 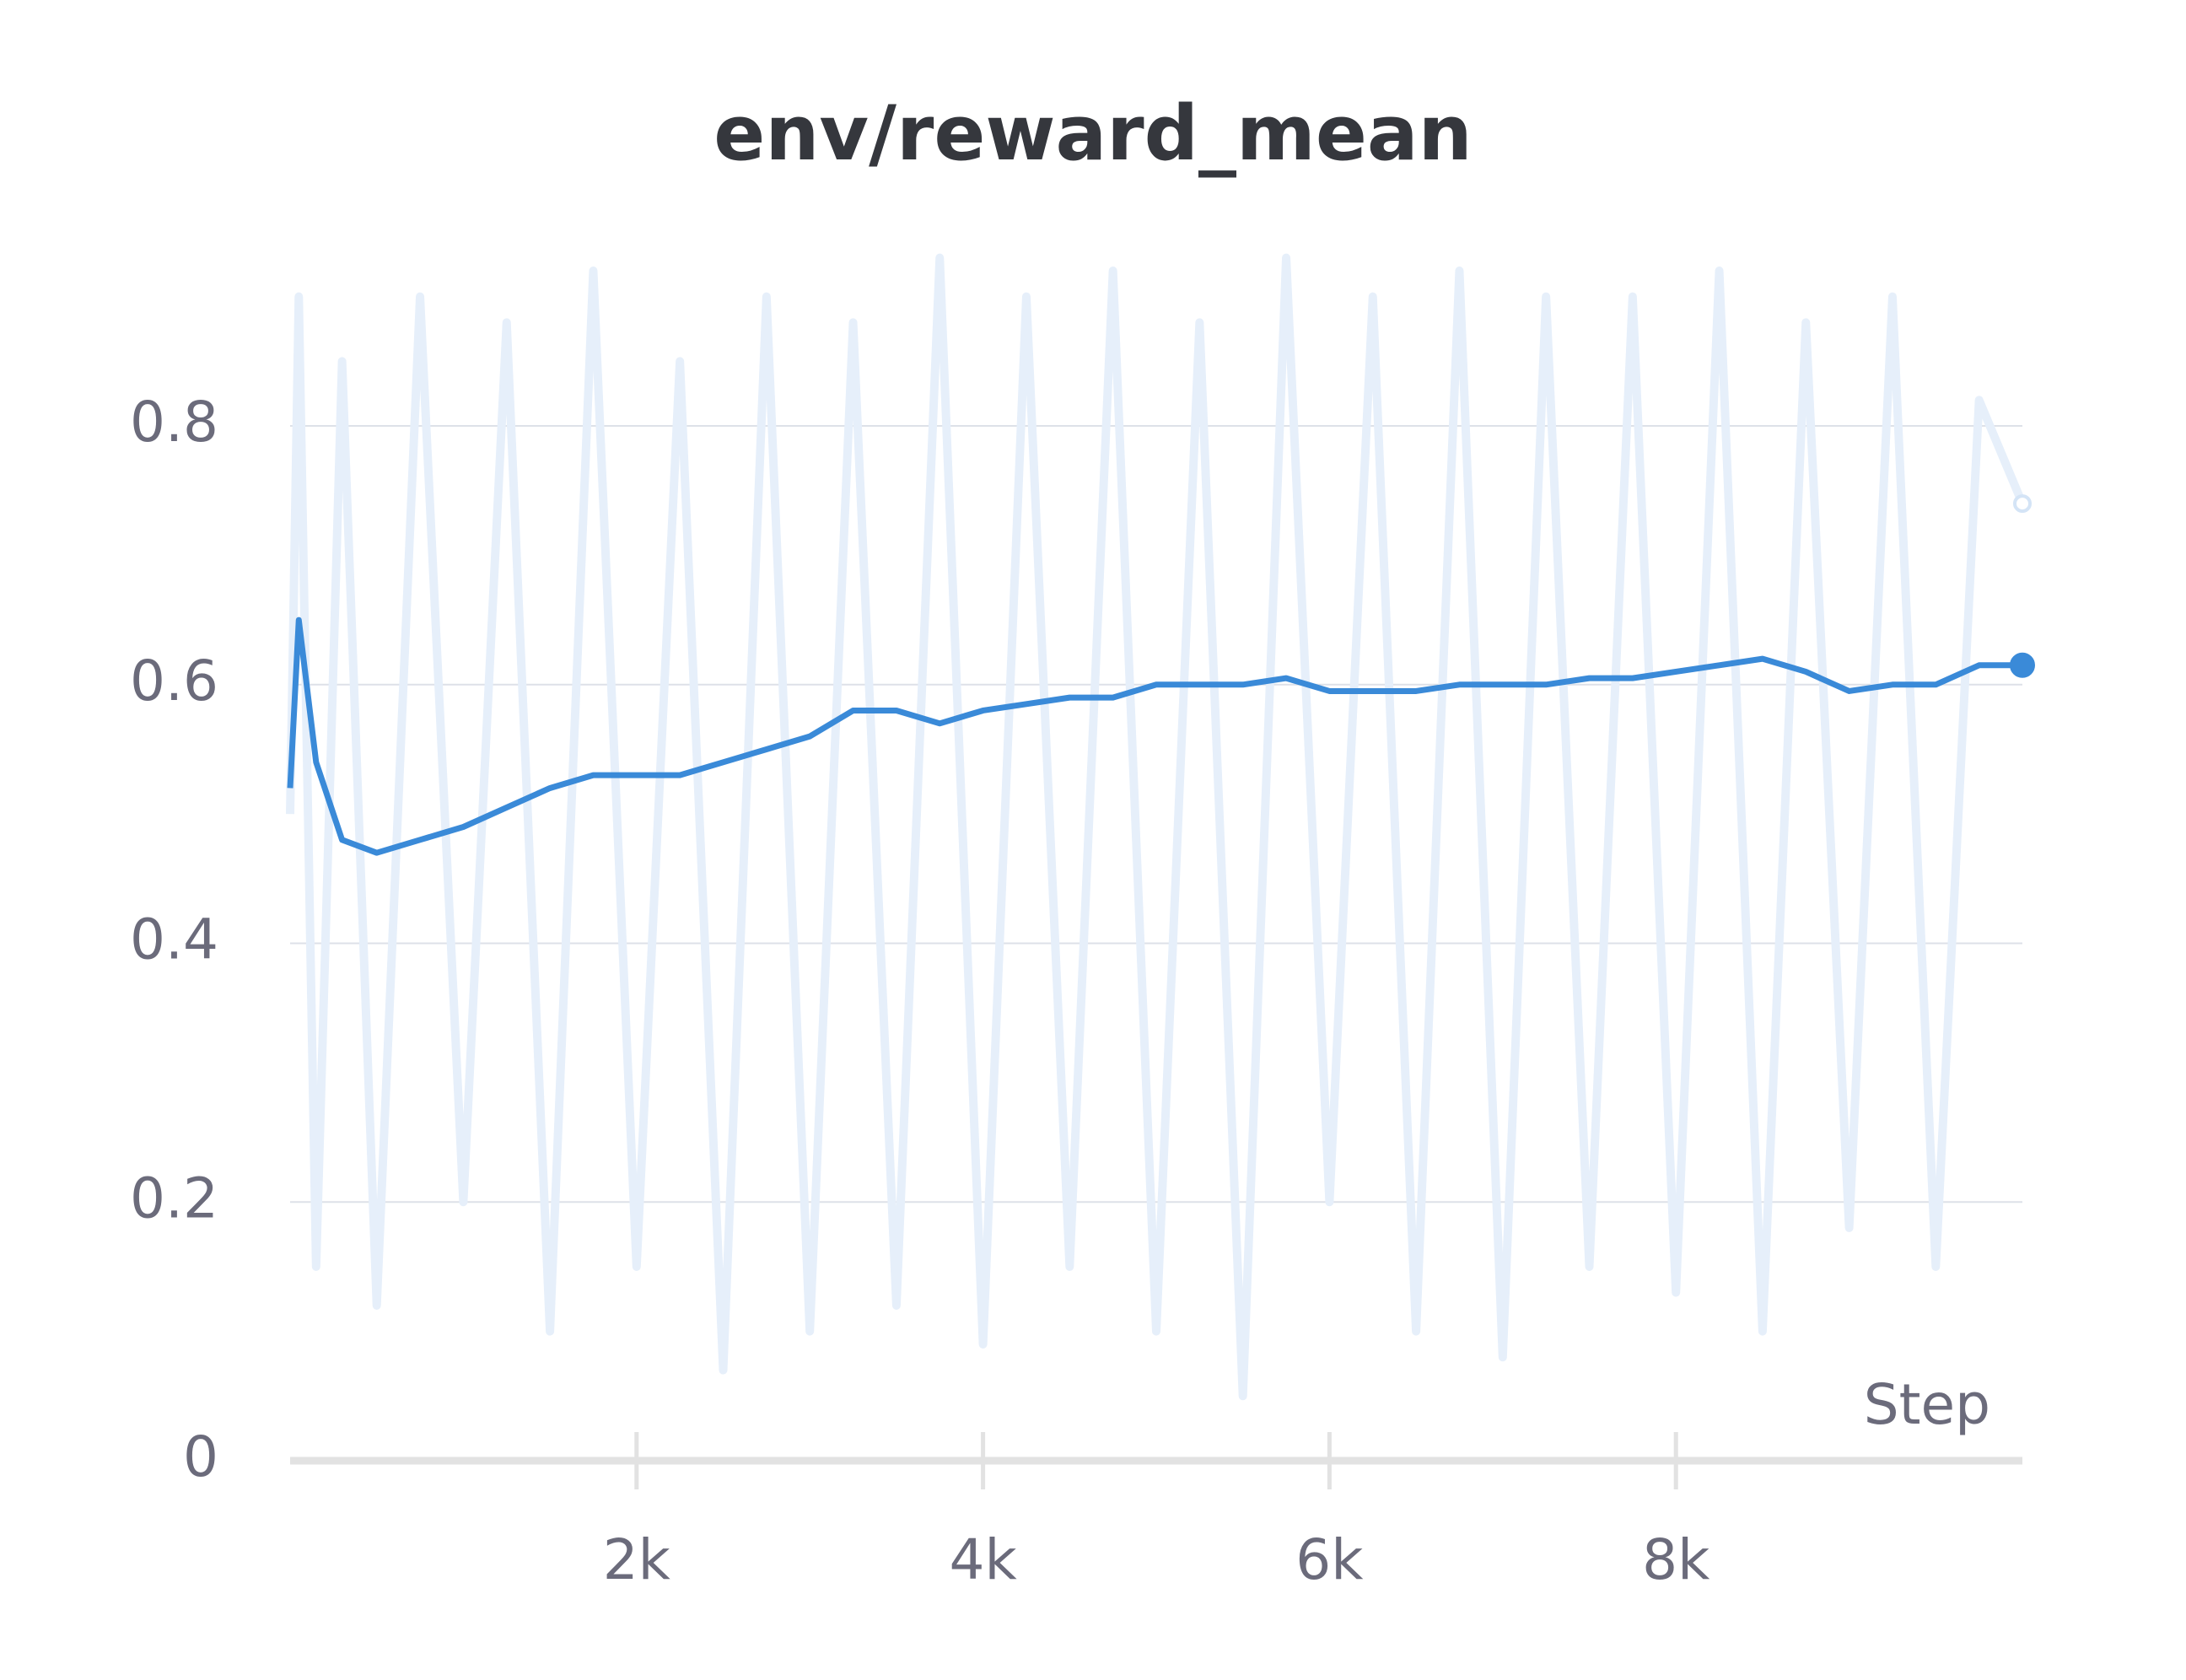 I want to click on x-tick-label: 2k, so click(x=637, y=1560).